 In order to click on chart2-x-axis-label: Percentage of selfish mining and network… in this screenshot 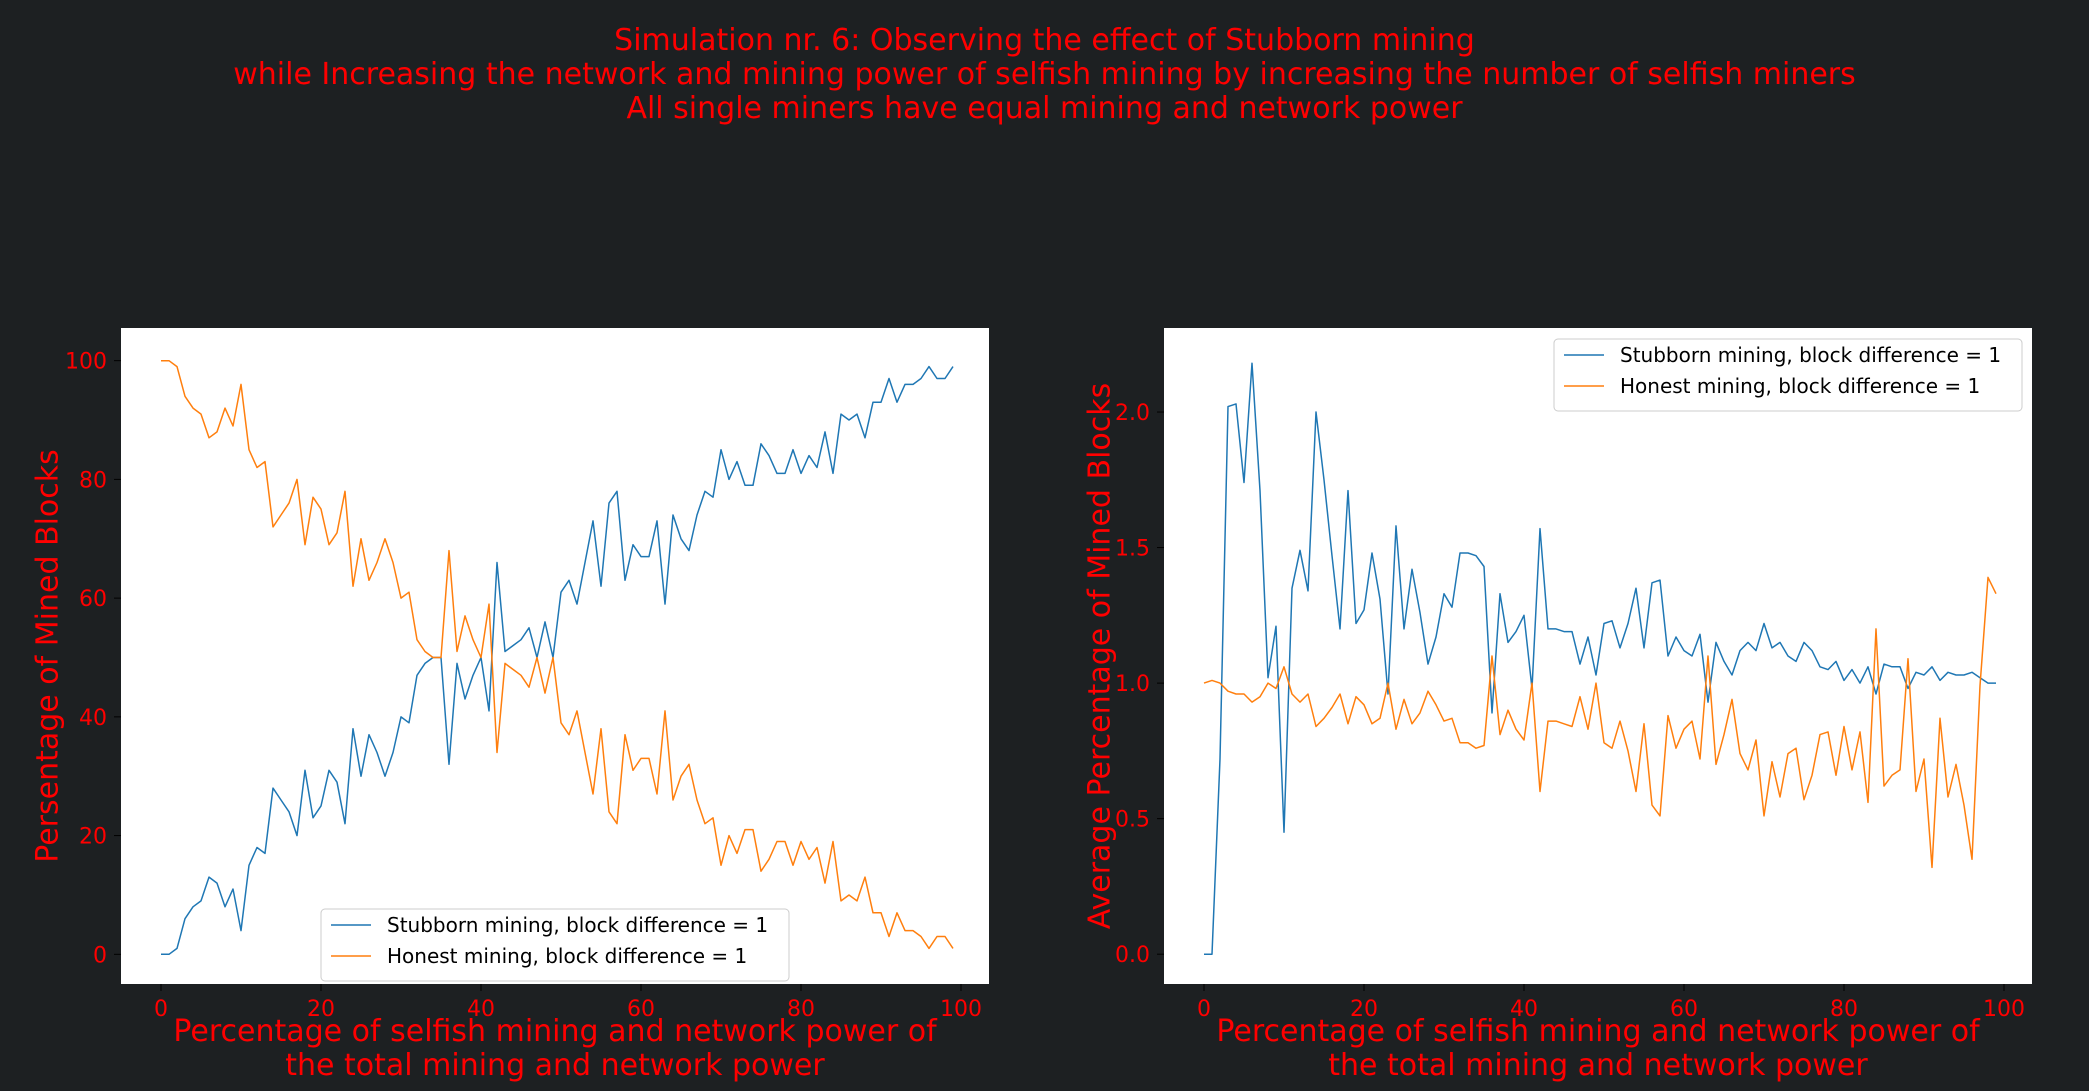, I will do `click(1598, 1048)`.